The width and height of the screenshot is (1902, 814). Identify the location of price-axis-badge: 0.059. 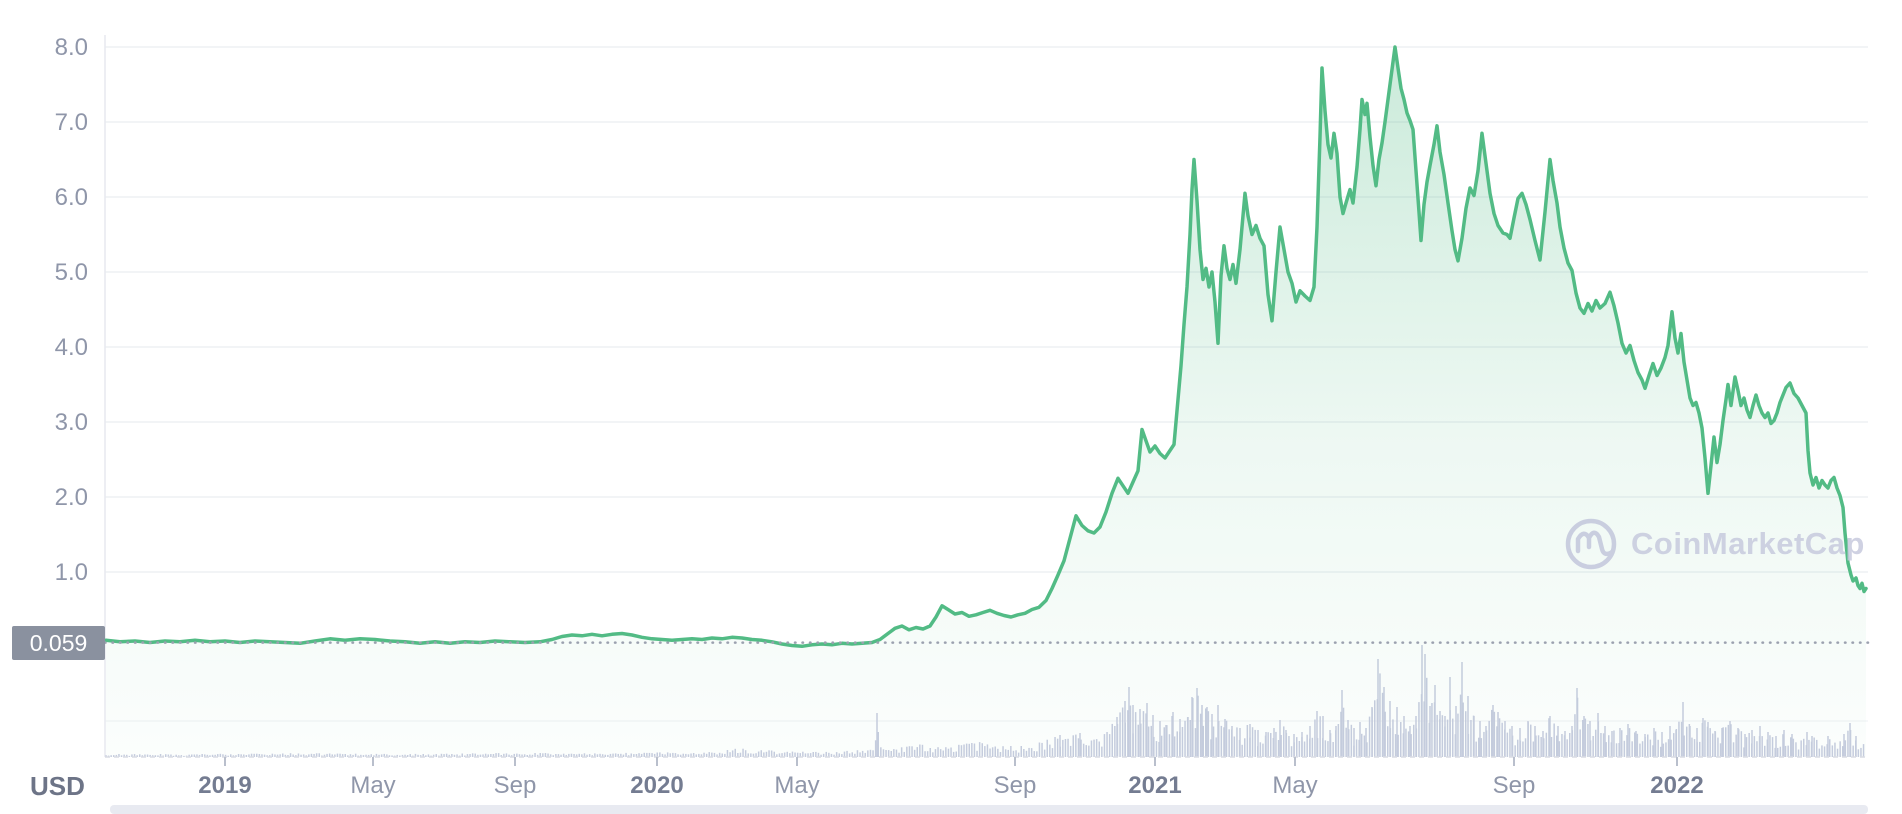
(58, 643).